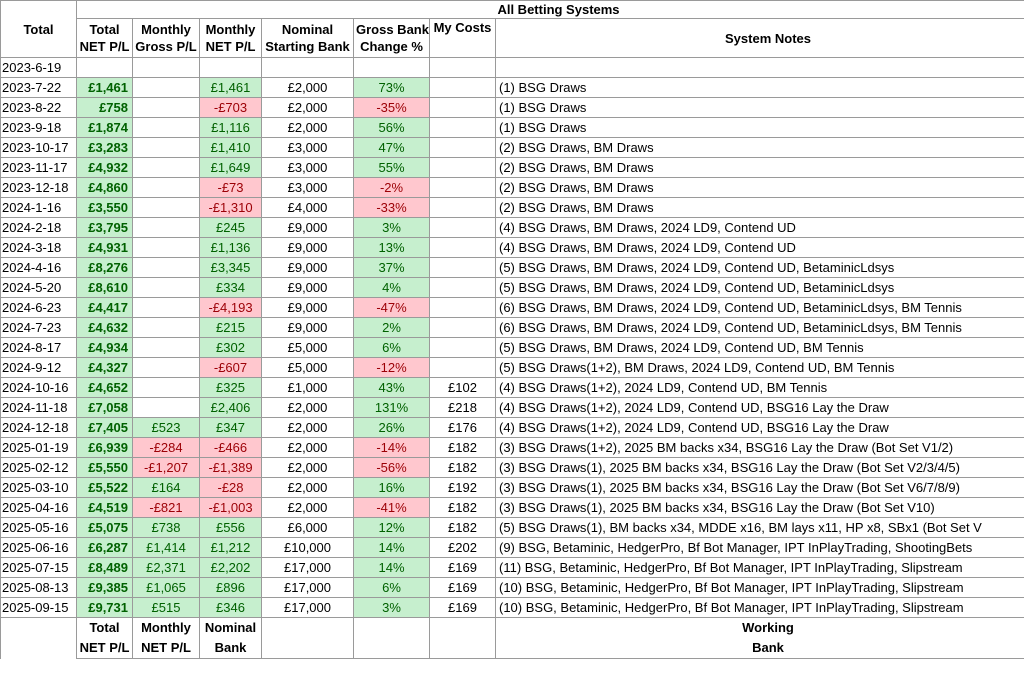 The height and width of the screenshot is (682, 1024). I want to click on cell-monthly-net: £556, so click(230, 527).